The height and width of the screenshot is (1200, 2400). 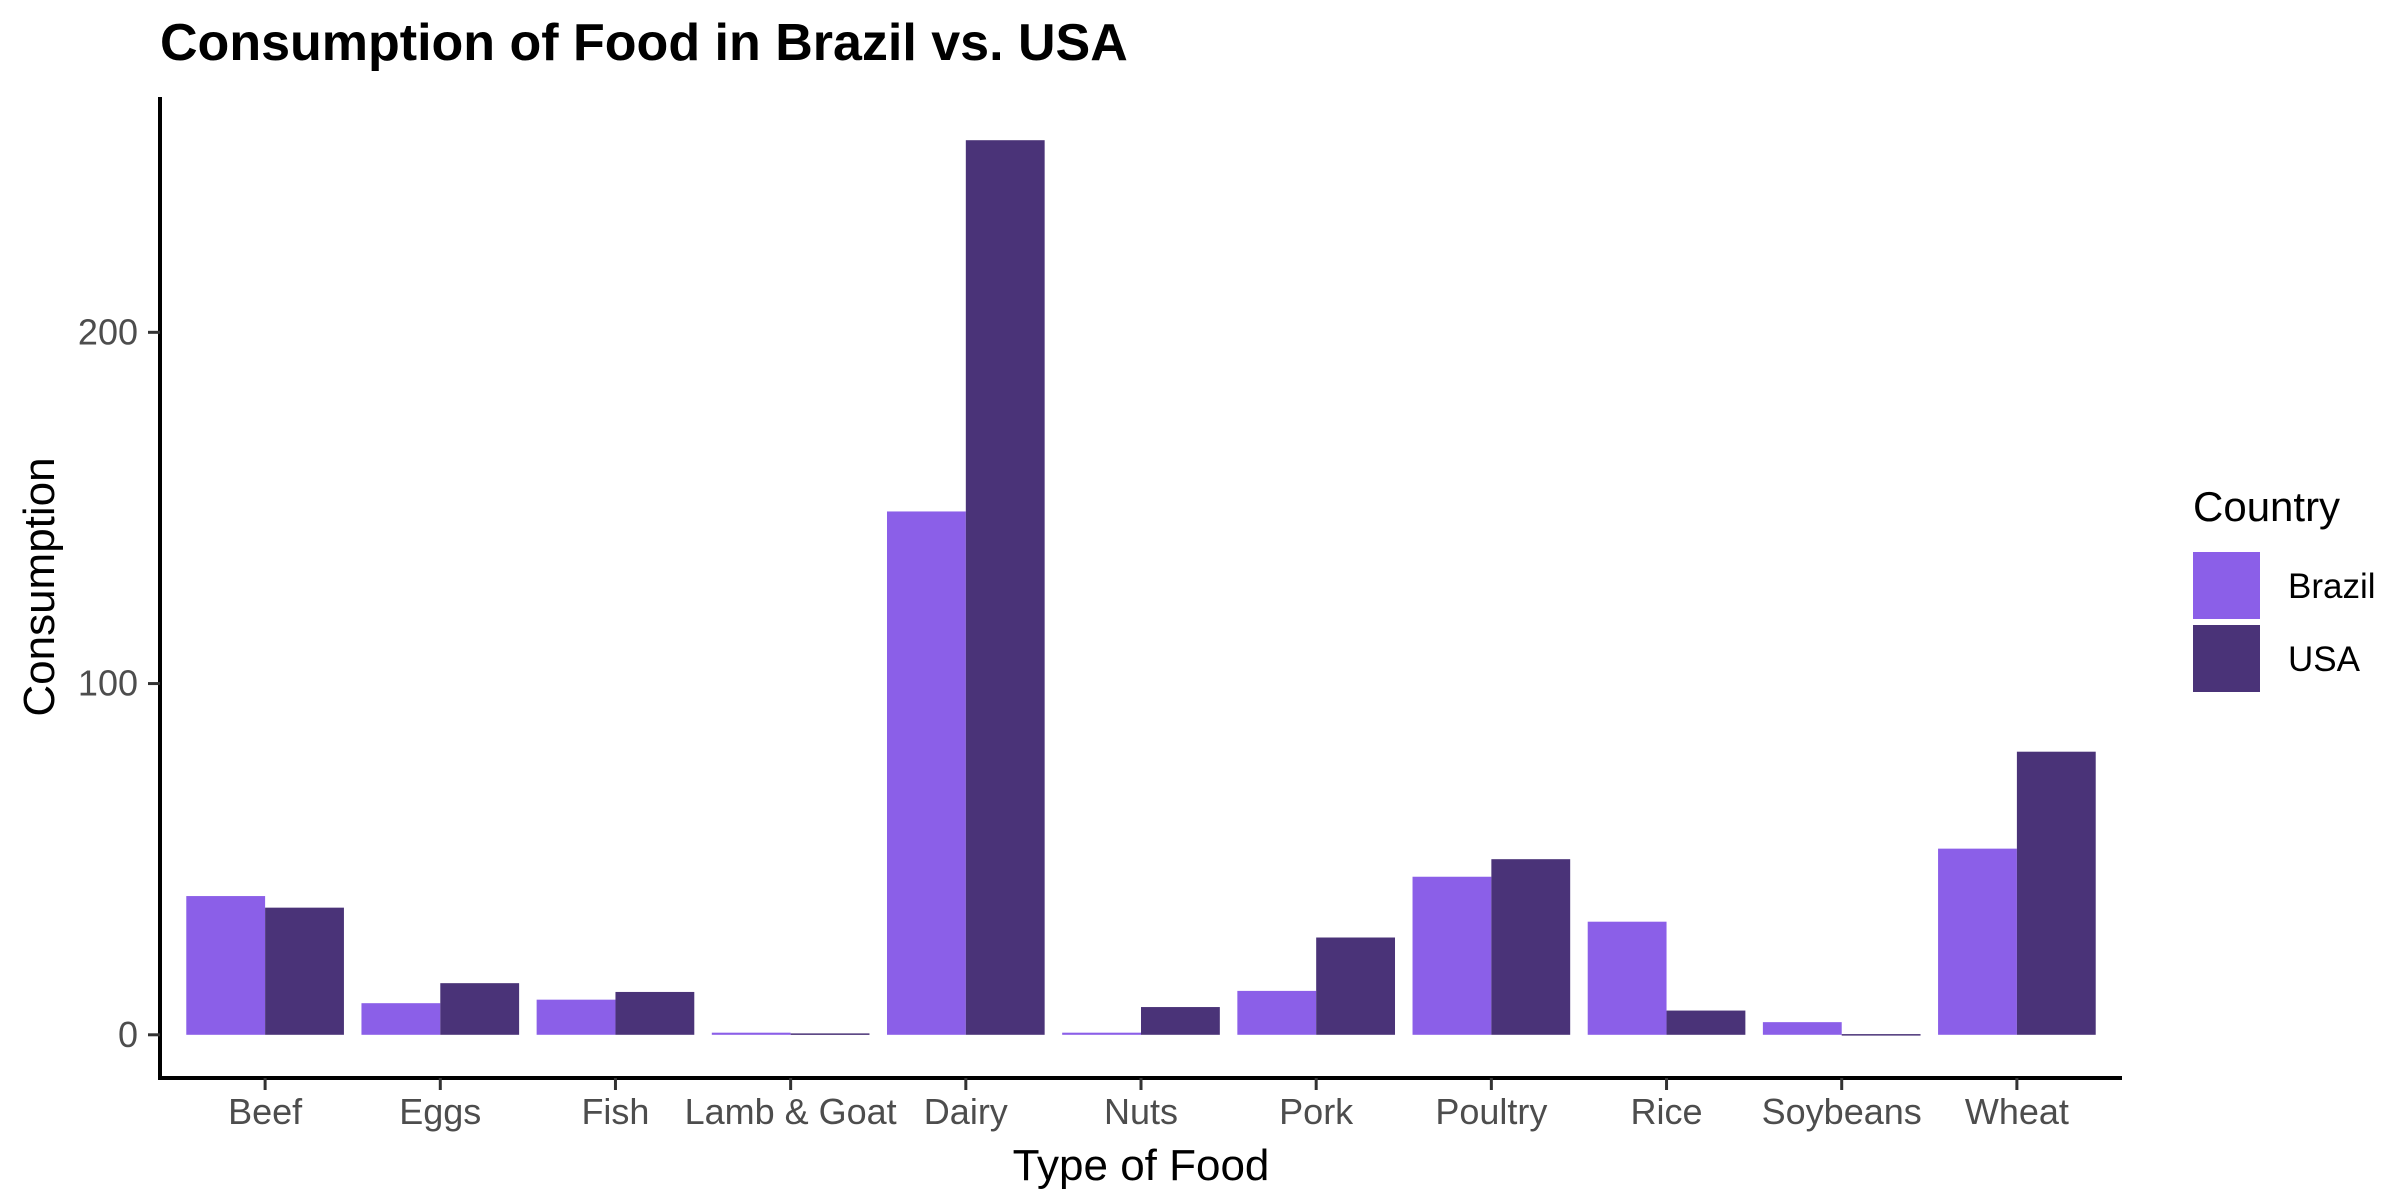 What do you see at coordinates (108, 331) in the screenshot?
I see `y-tick-label: 200` at bounding box center [108, 331].